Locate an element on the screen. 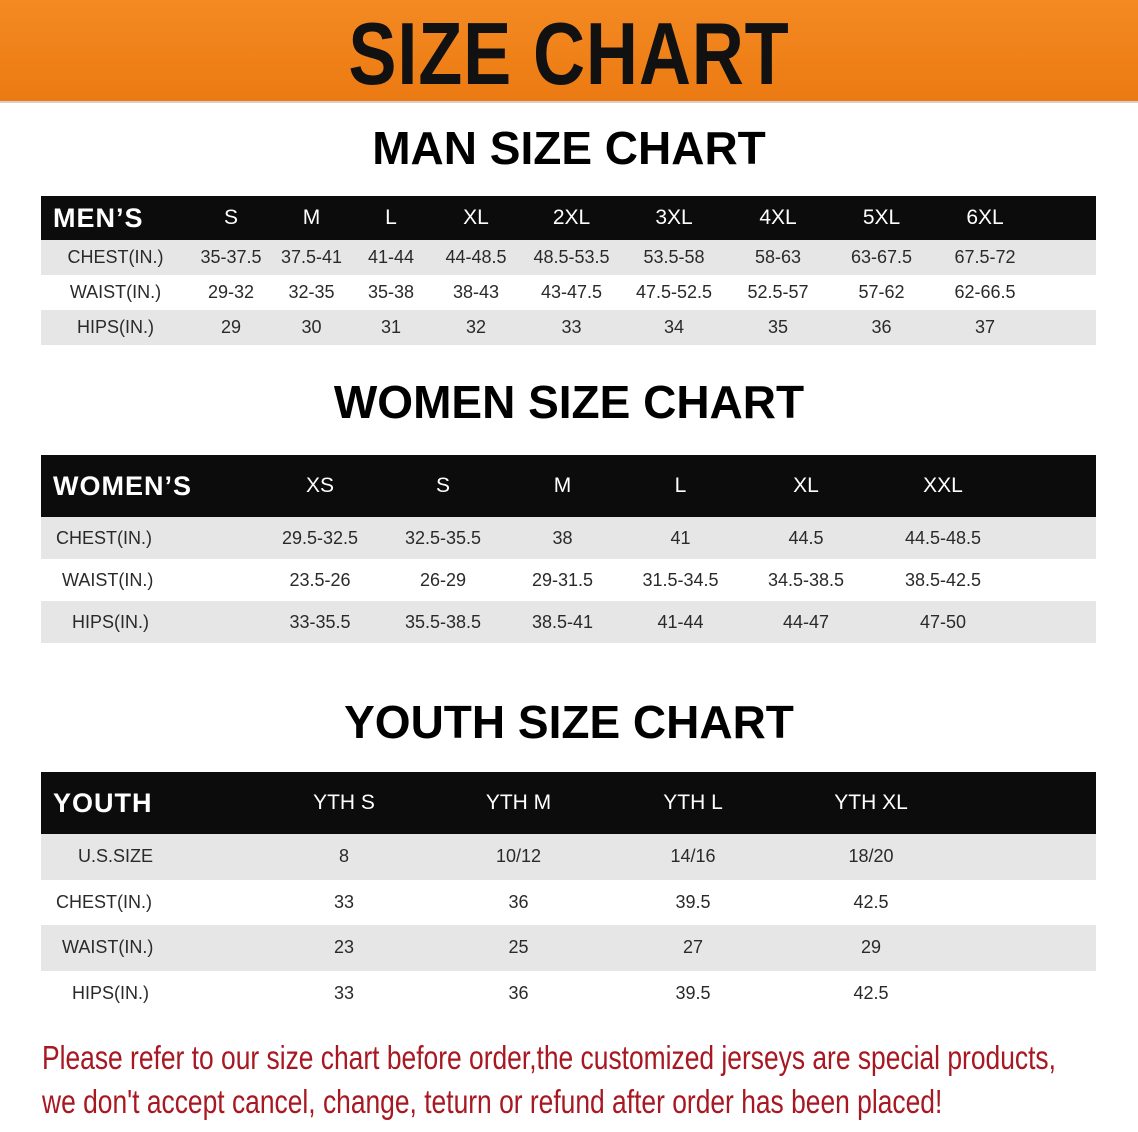 The width and height of the screenshot is (1138, 1132). measurement-cell: 44-47 is located at coordinates (806, 621).